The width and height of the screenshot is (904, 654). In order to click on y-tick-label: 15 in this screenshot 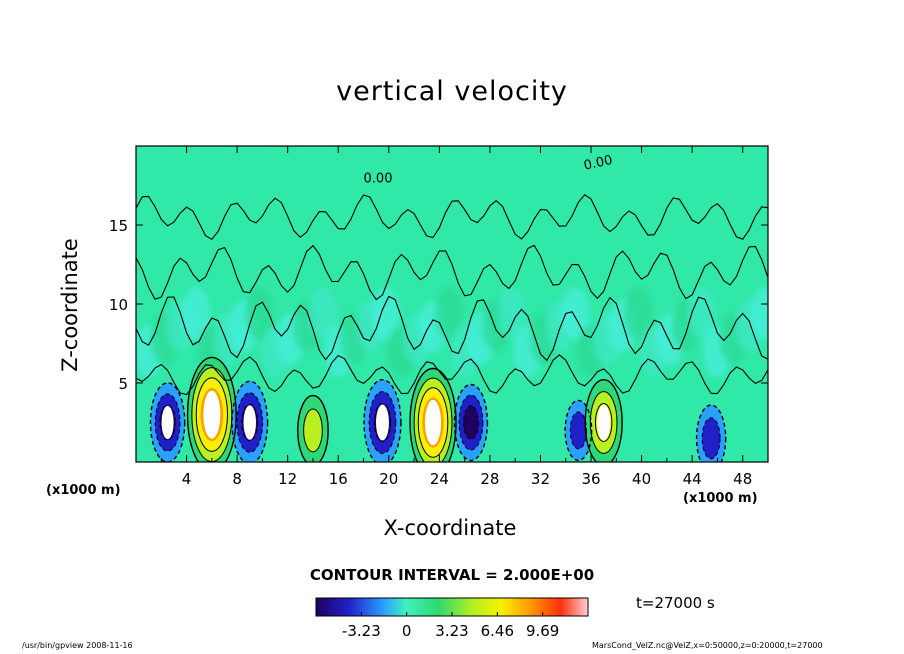, I will do `click(118, 226)`.